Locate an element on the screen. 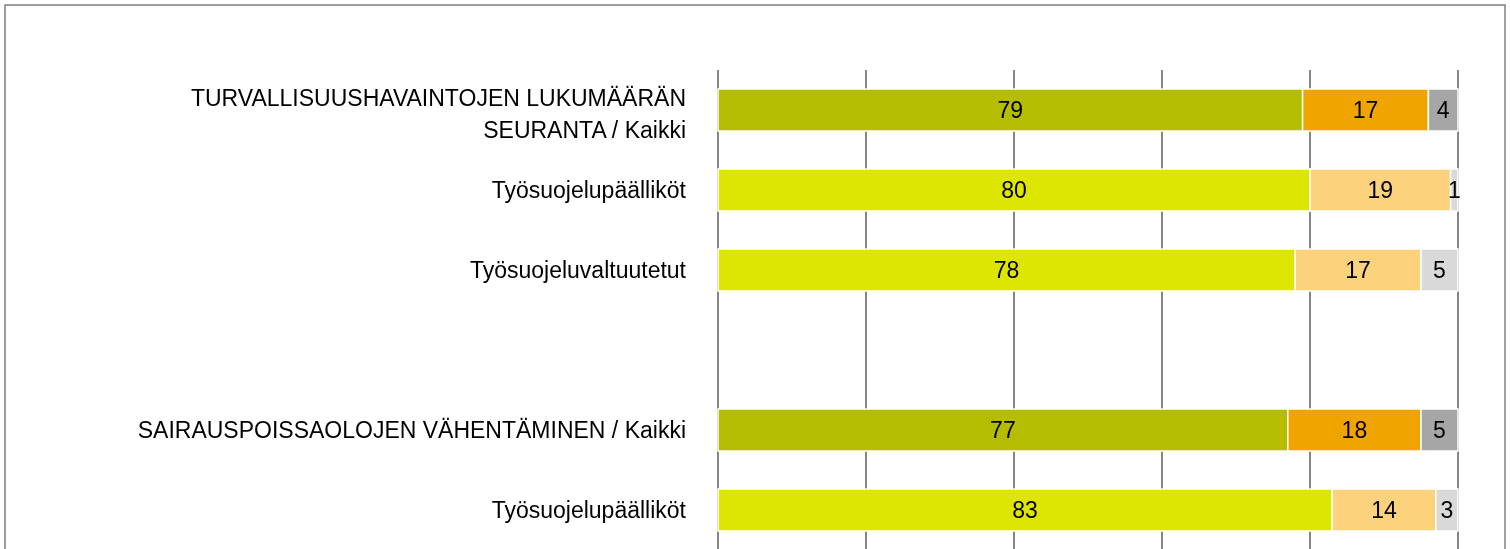 The image size is (1510, 549). data-label: 79 is located at coordinates (1010, 110).